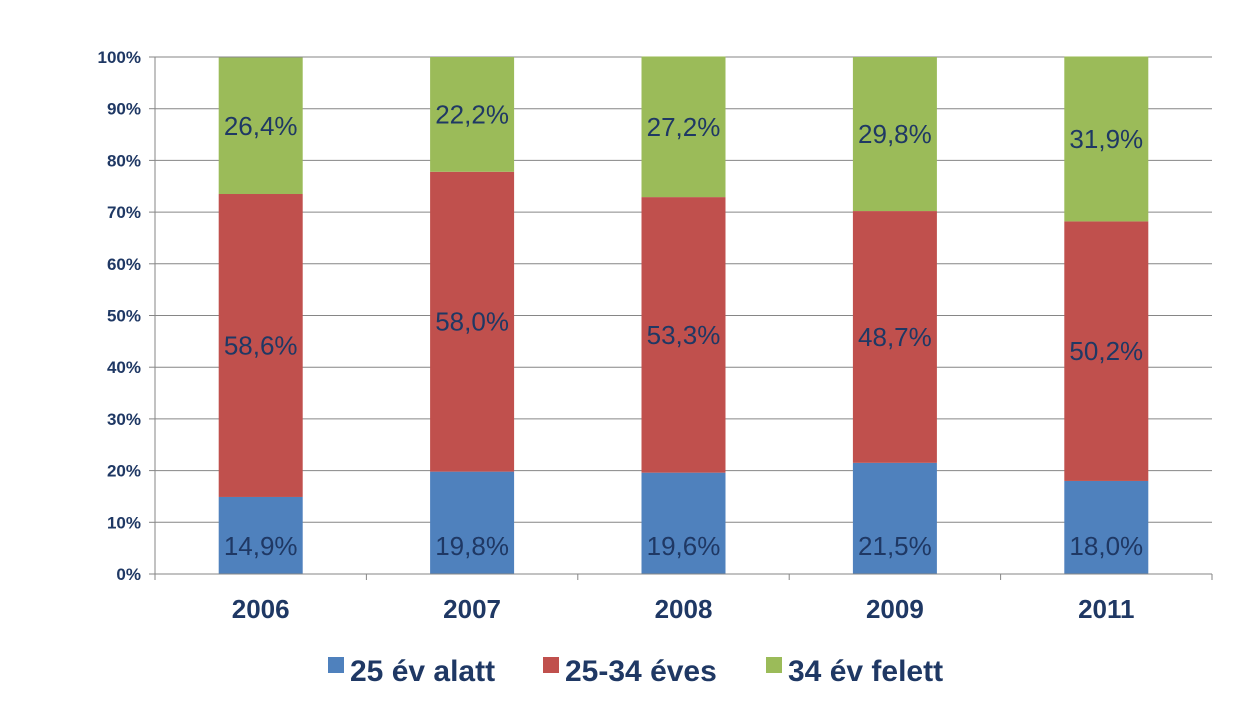  What do you see at coordinates (119, 57) in the screenshot?
I see `y-tick-label: 100%` at bounding box center [119, 57].